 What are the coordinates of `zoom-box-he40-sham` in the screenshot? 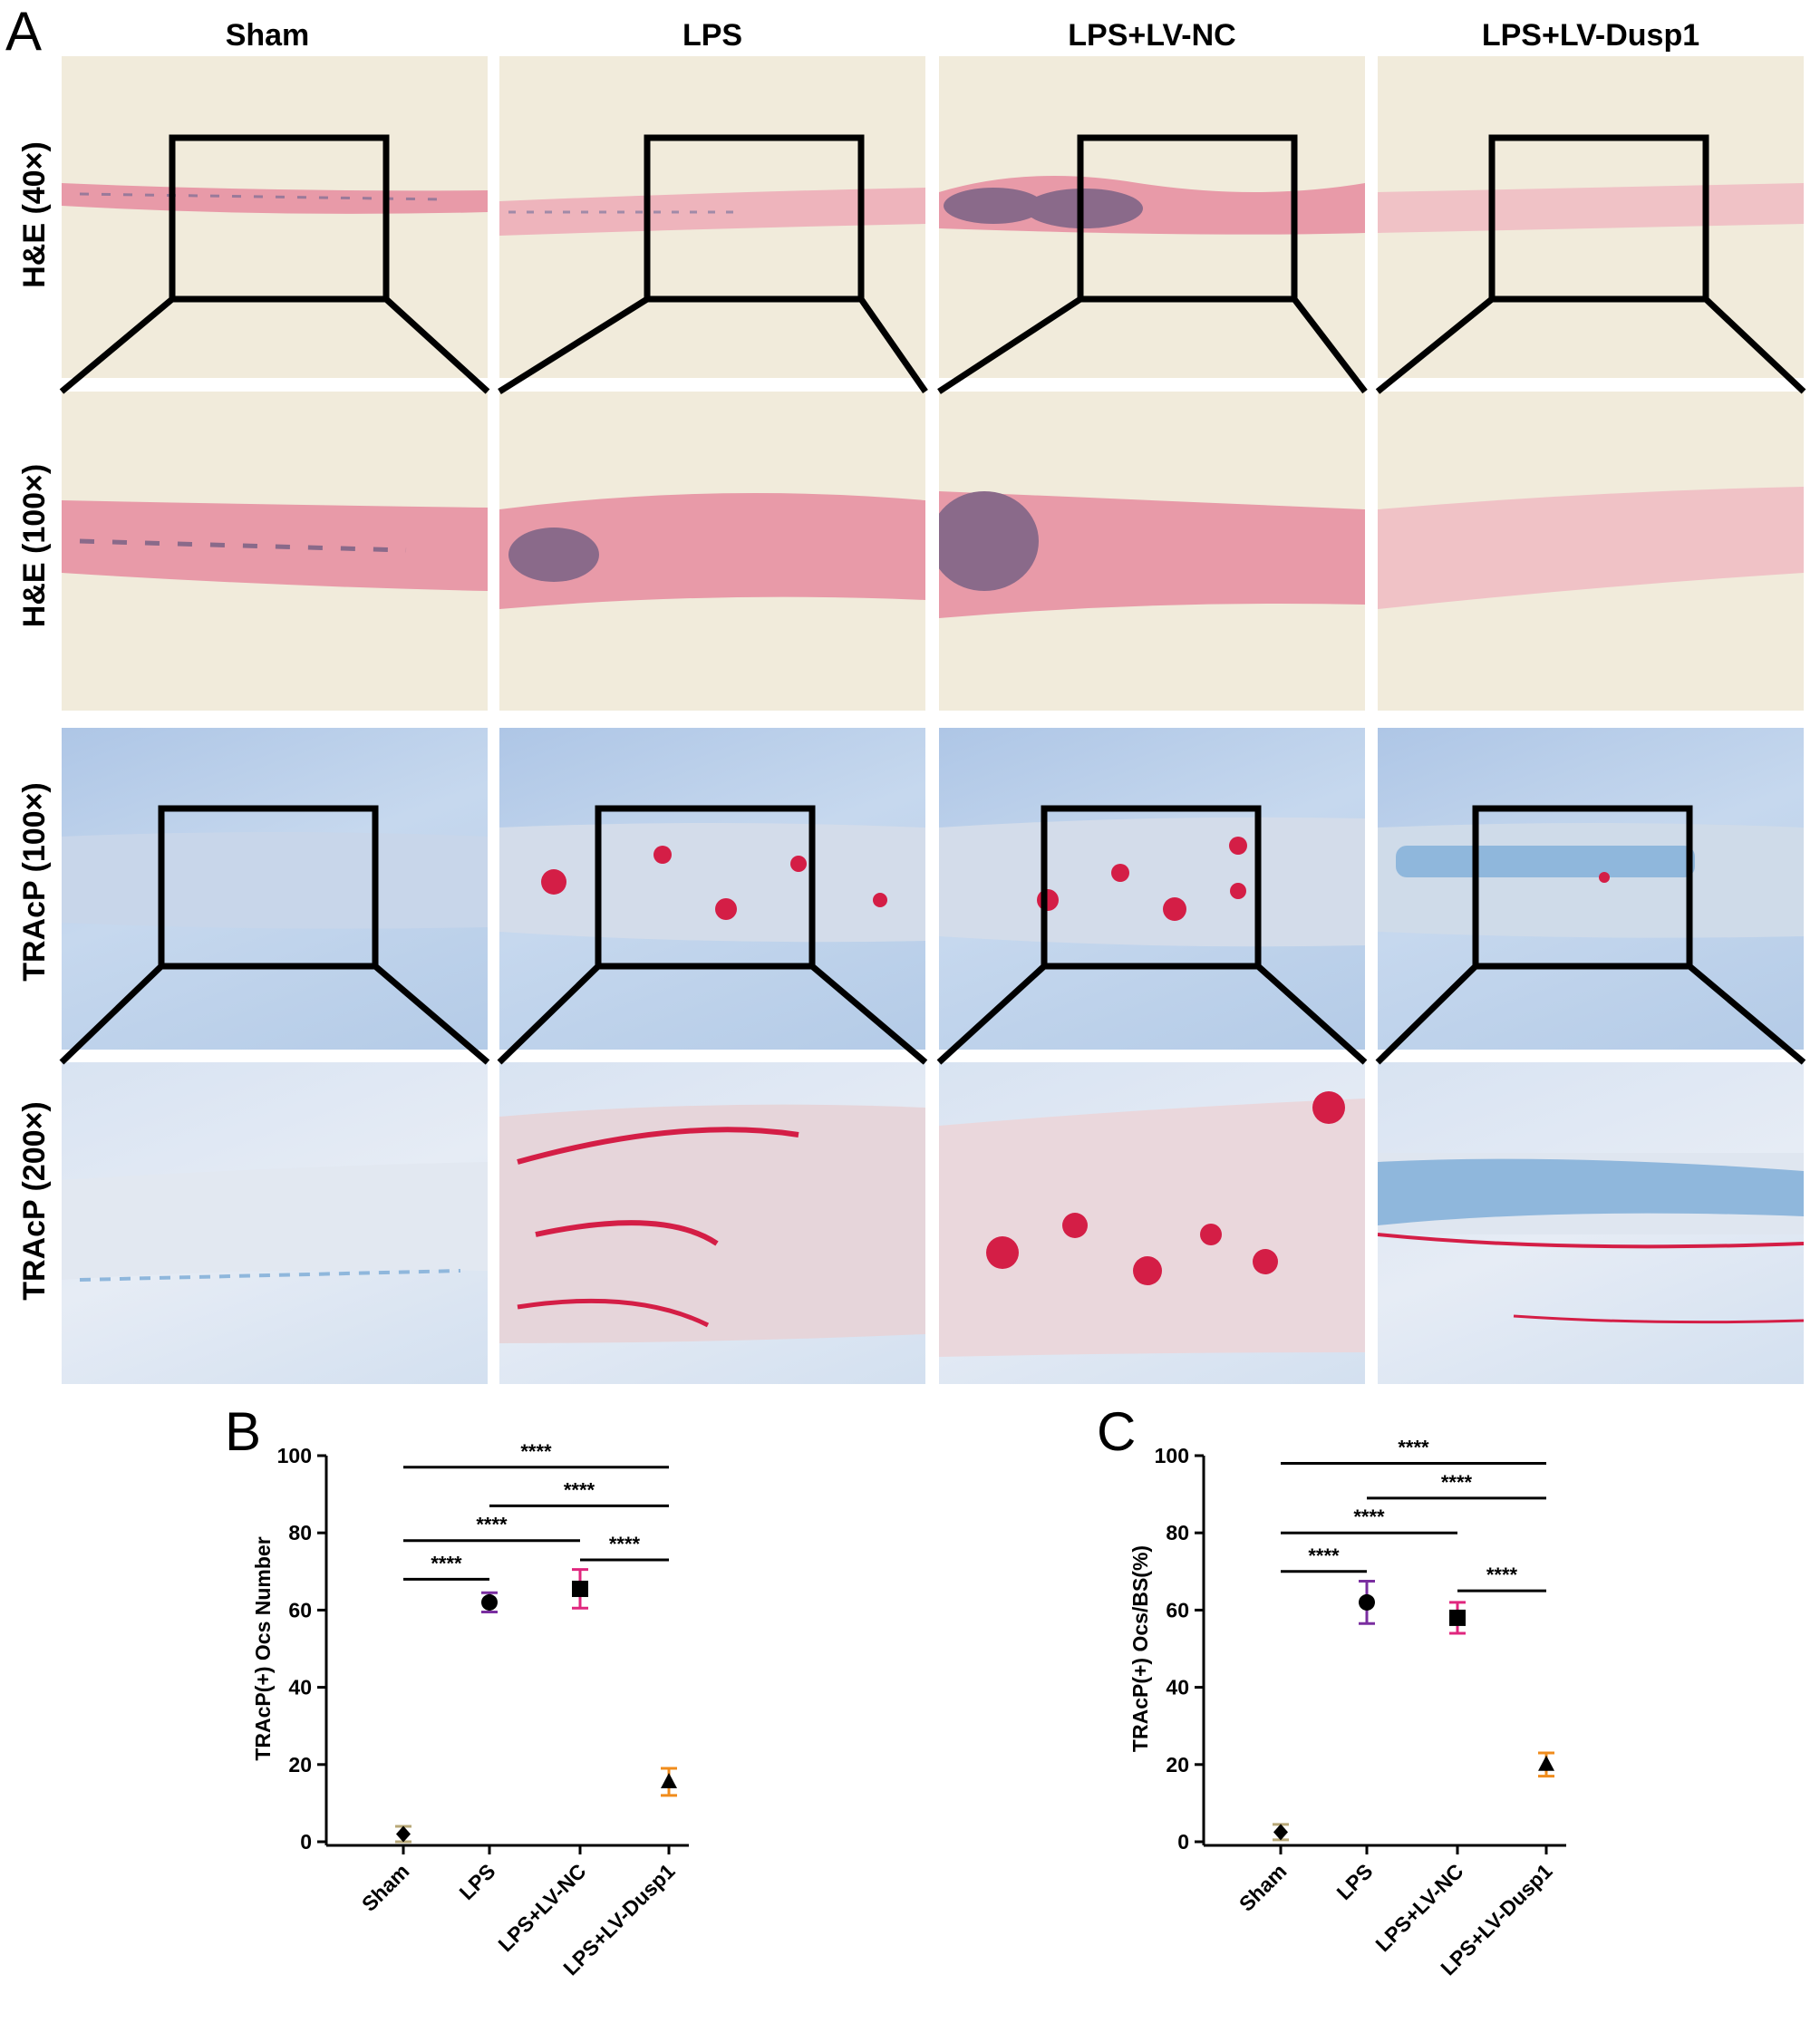 It's located at (279, 218).